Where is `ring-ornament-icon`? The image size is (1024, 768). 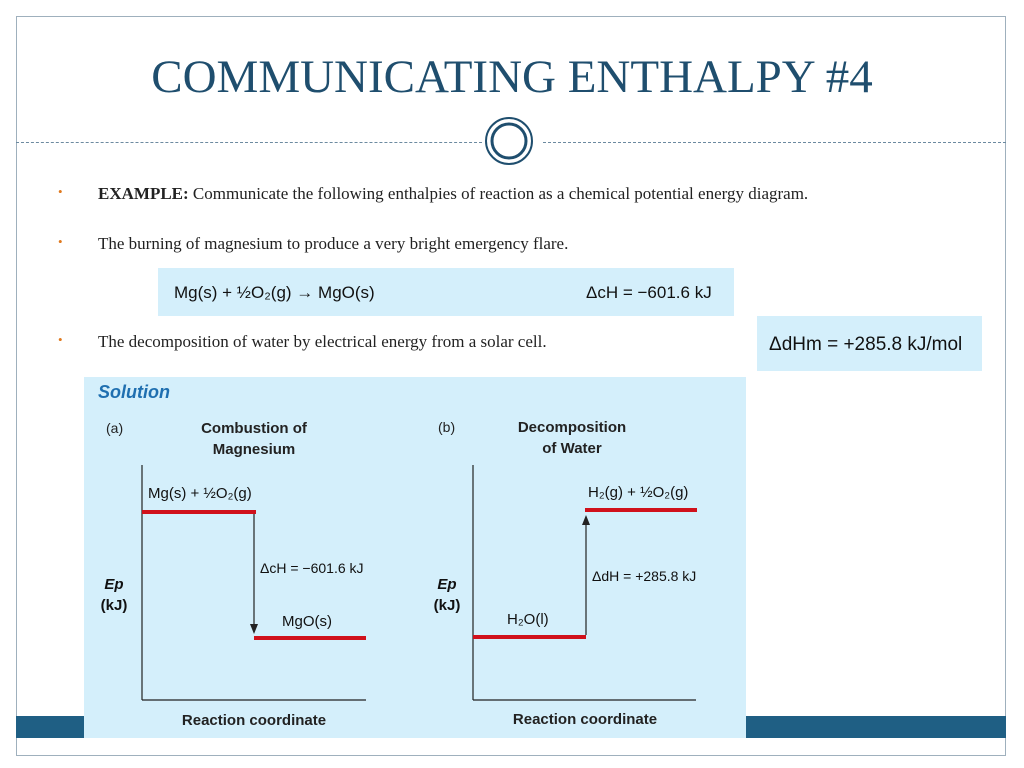 ring-ornament-icon is located at coordinates (509, 141).